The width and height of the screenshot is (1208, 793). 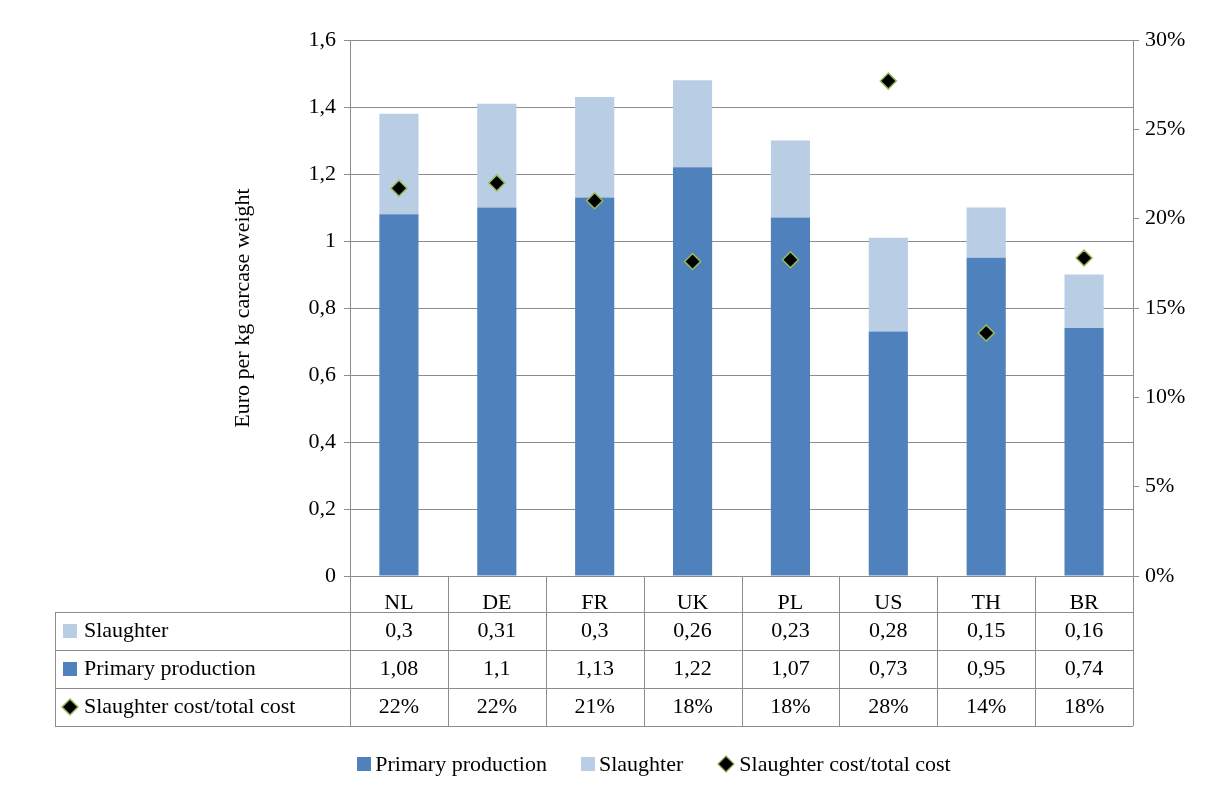 I want to click on y2-tick-label: 25%, so click(x=1165, y=128).